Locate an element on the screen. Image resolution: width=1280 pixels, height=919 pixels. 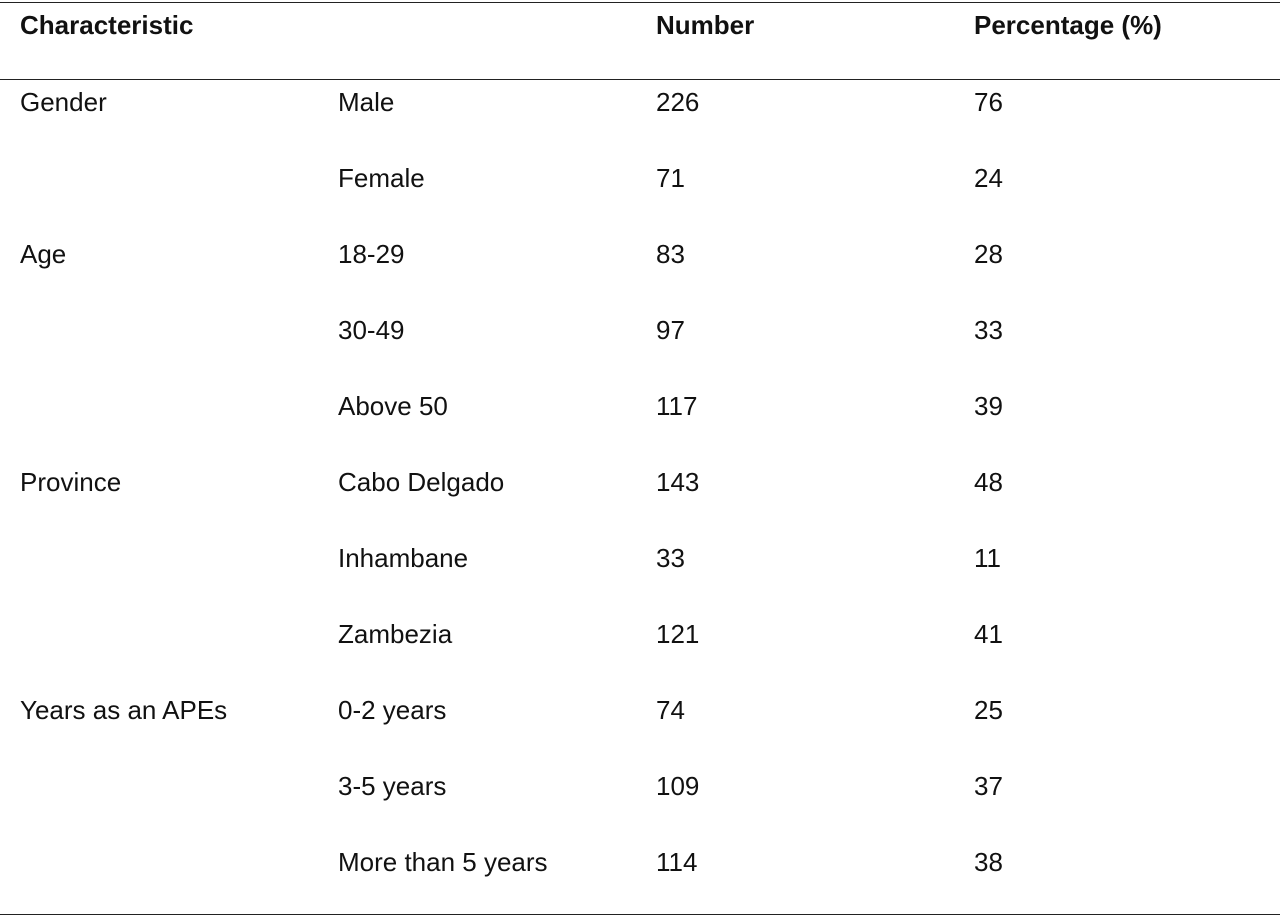
cell-characteristic: Age is located at coordinates (43, 254).